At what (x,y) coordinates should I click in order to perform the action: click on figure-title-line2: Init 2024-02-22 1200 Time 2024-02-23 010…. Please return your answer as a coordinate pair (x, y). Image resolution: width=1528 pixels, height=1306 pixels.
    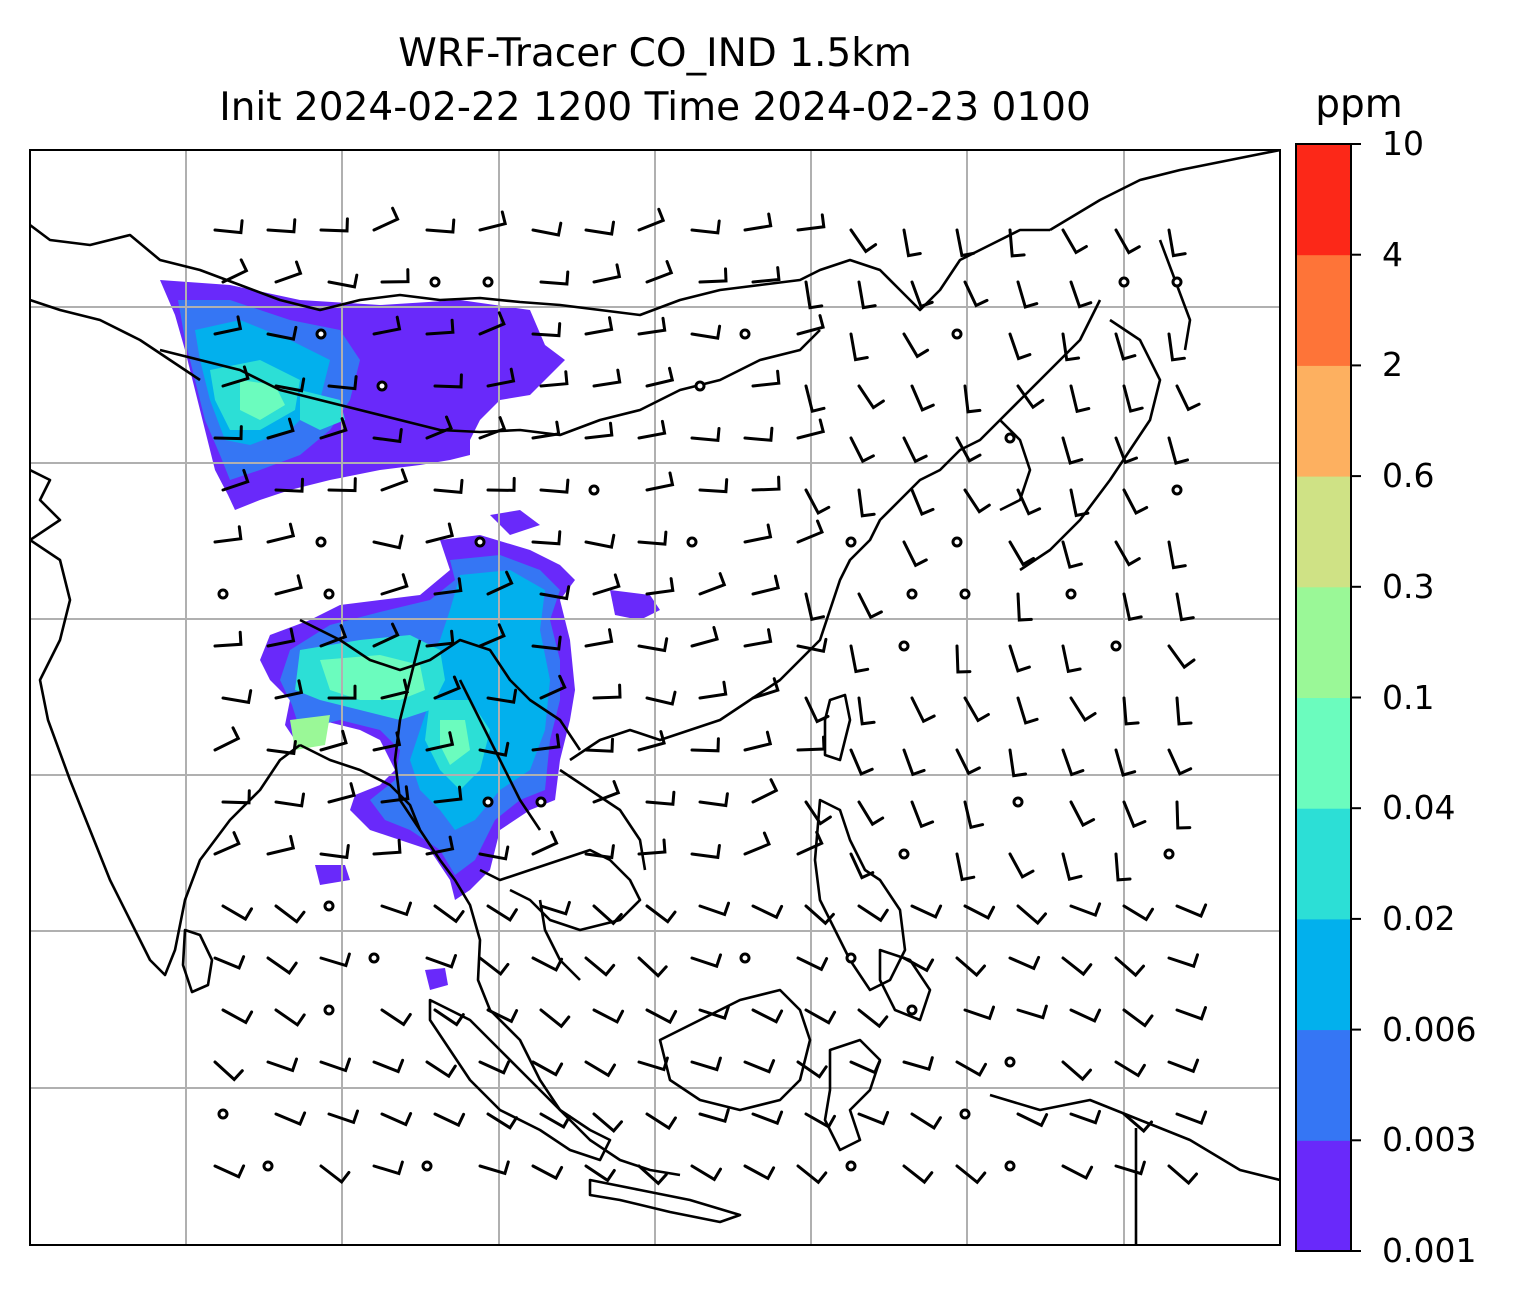
    Looking at the image, I should click on (655, 107).